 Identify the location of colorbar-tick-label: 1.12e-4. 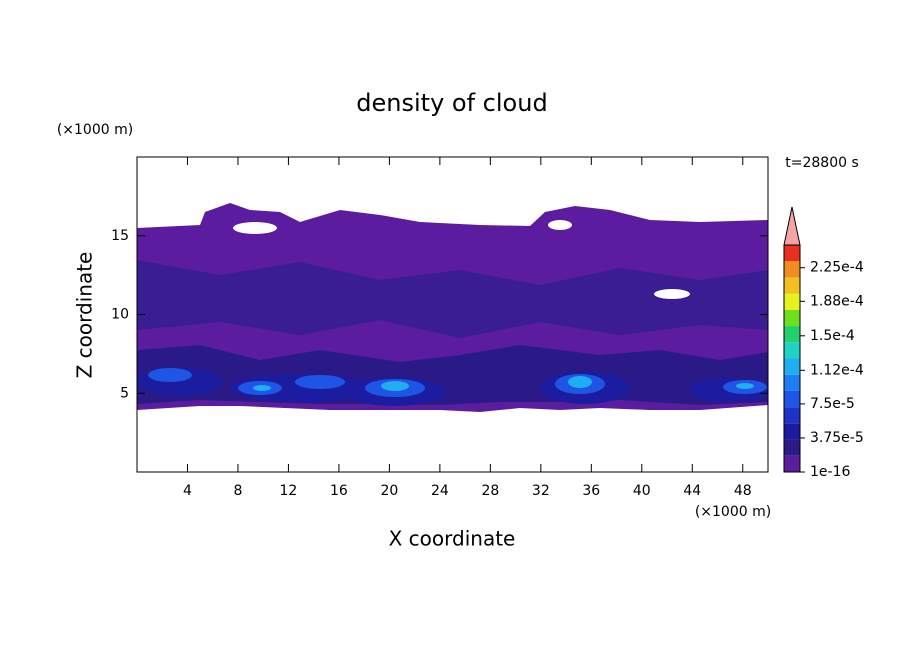
(837, 370).